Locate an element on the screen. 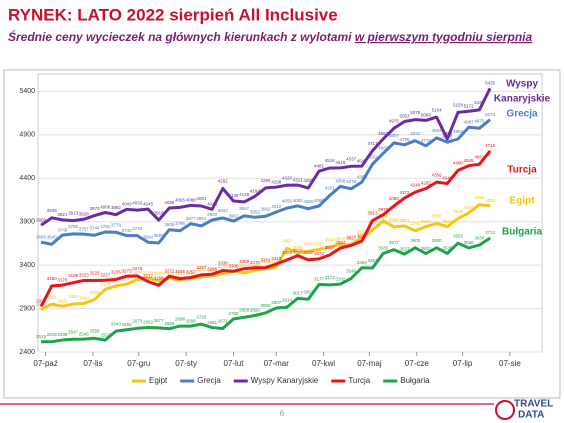 Image resolution: width=564 pixels, height=423 pixels. data-label: 5075 is located at coordinates (415, 112).